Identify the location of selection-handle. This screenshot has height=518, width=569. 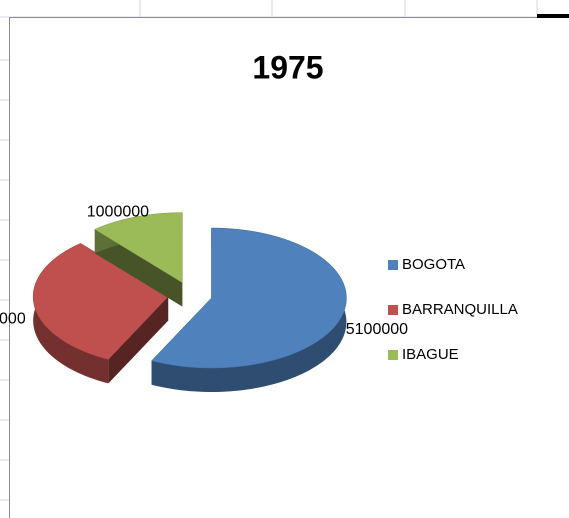
(553, 16).